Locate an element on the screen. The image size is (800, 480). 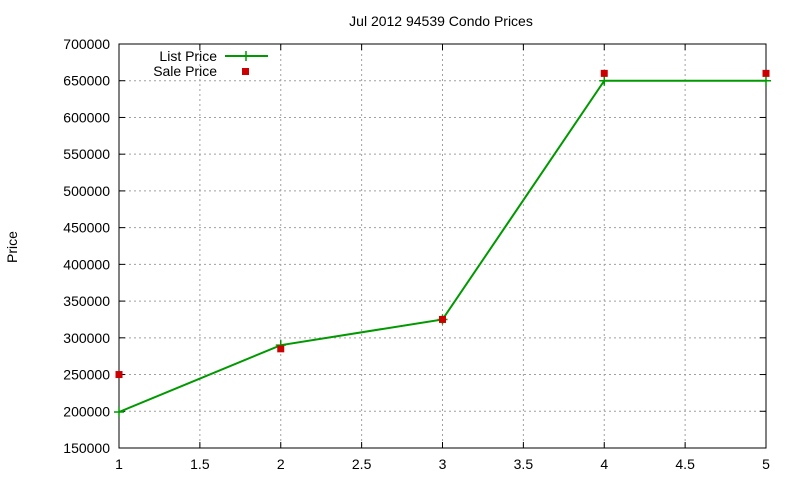
y-axis-label: Price is located at coordinates (12, 247).